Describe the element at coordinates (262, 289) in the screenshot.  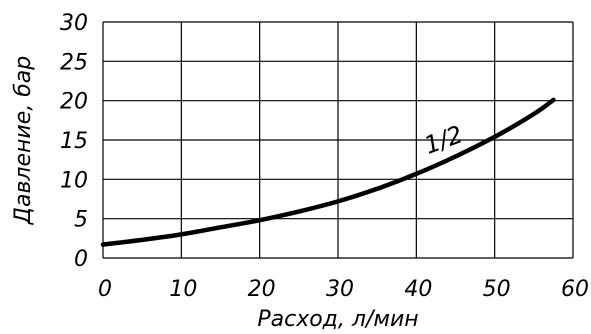
I see `x-tick-label: 20` at that location.